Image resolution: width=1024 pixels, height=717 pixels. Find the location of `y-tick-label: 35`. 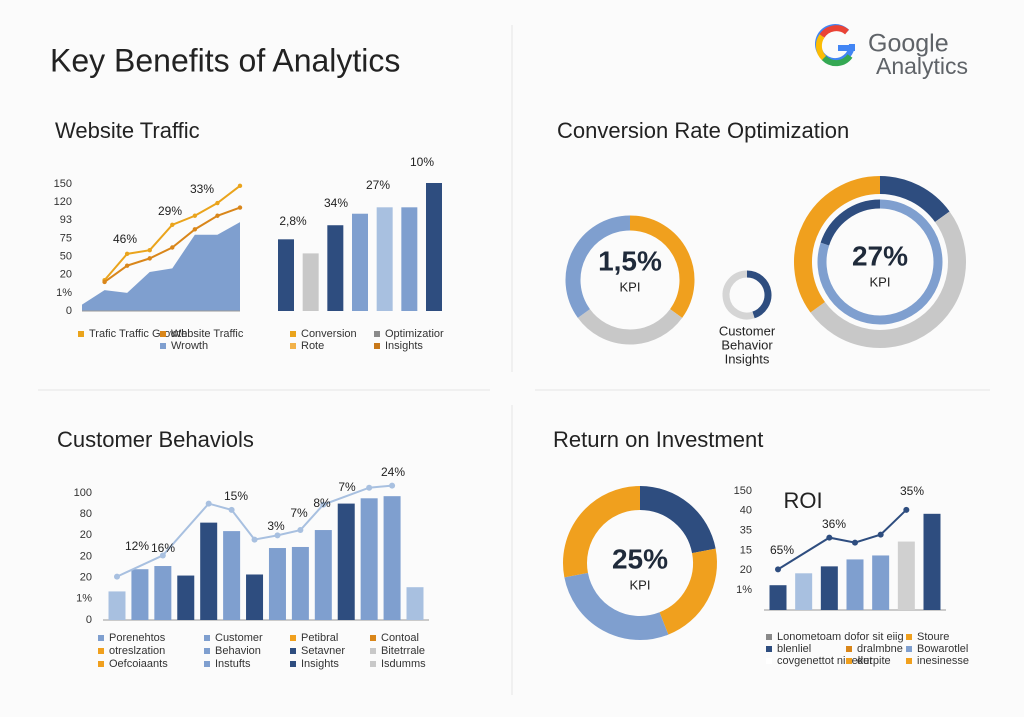

y-tick-label: 35 is located at coordinates (746, 531).